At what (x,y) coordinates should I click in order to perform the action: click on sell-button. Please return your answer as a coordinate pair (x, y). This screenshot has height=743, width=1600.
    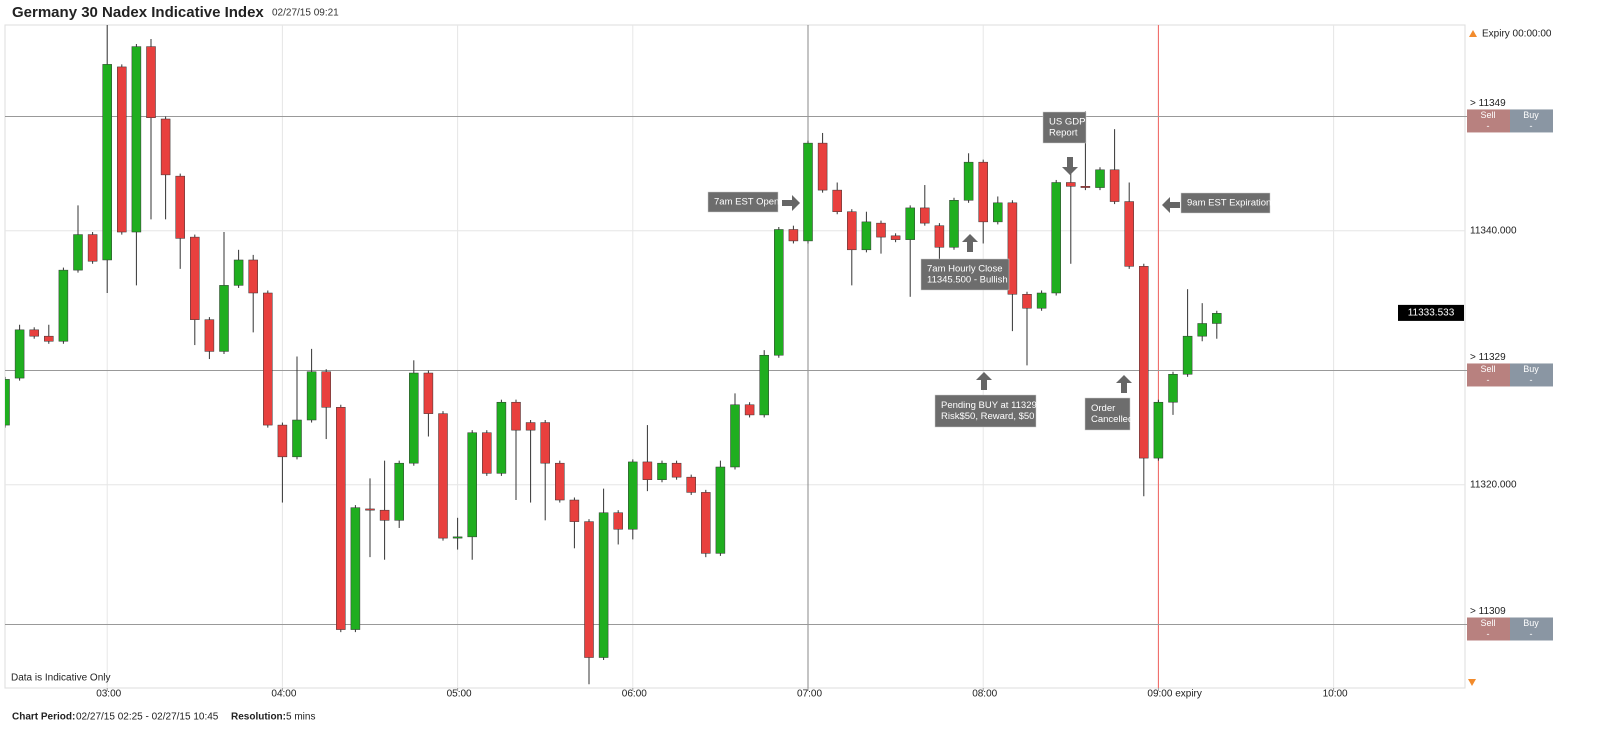
    Looking at the image, I should click on (1488, 629).